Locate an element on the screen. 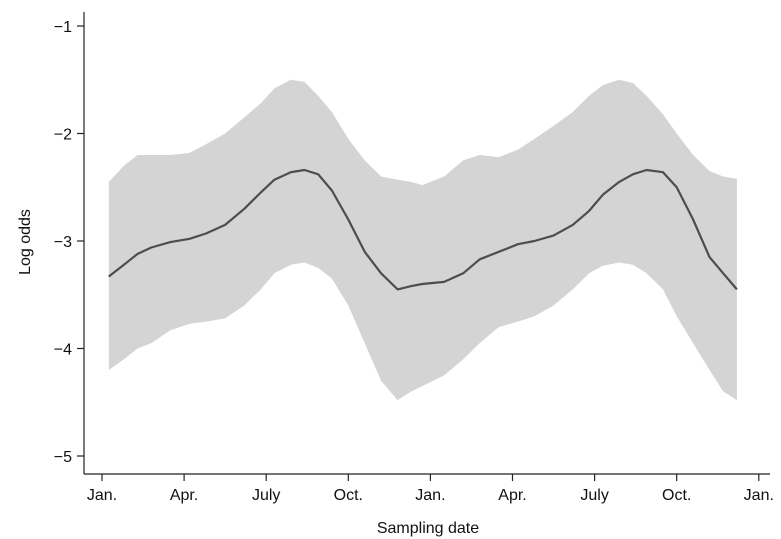 Image resolution: width=781 pixels, height=539 pixels. y-tick-label: −5 is located at coordinates (63, 457).